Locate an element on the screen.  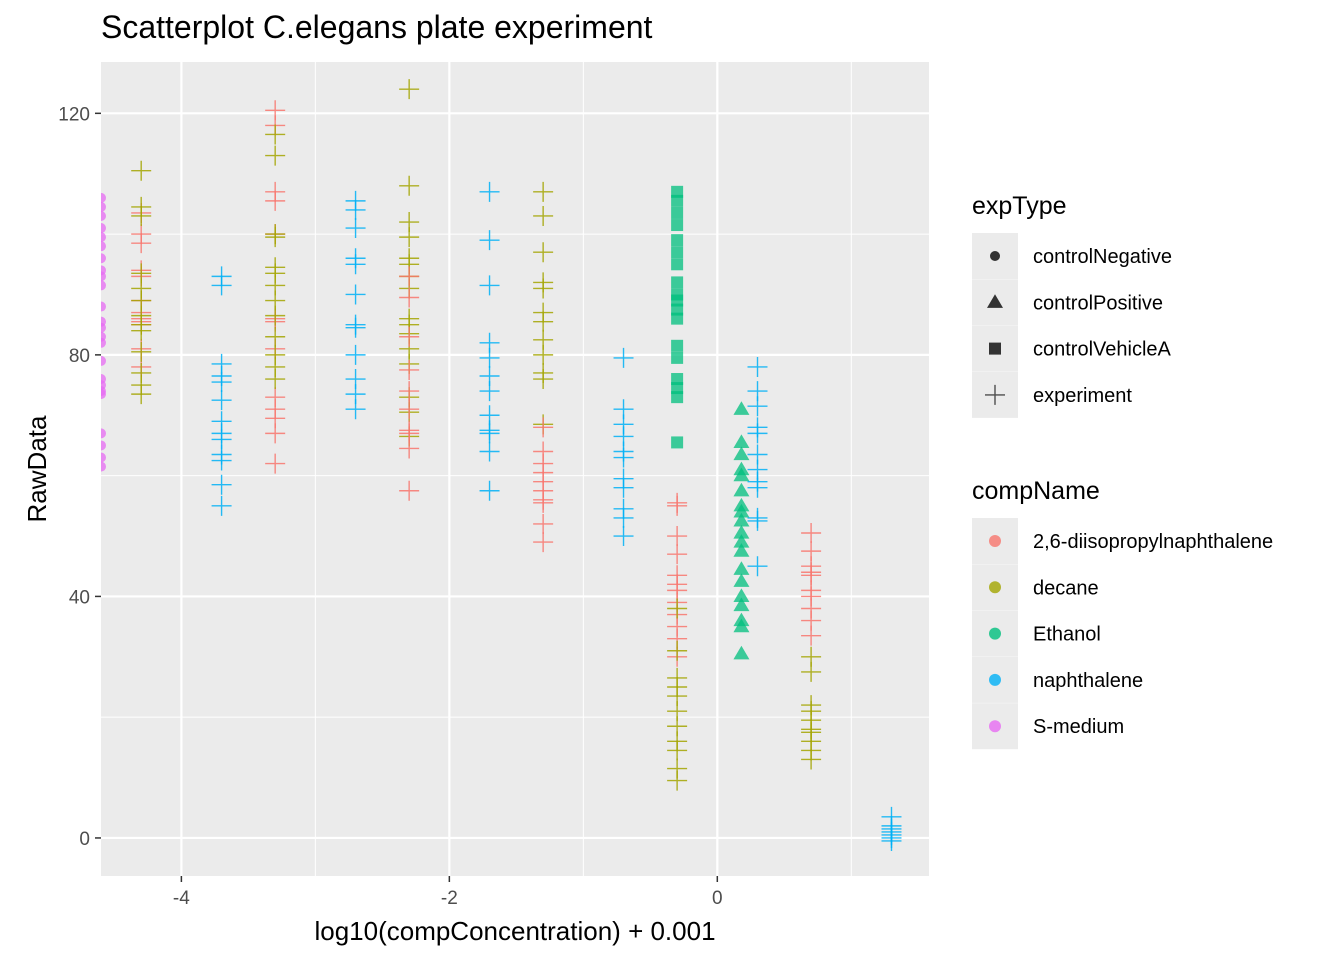
y-axis-title: RawData is located at coordinates (37, 468).